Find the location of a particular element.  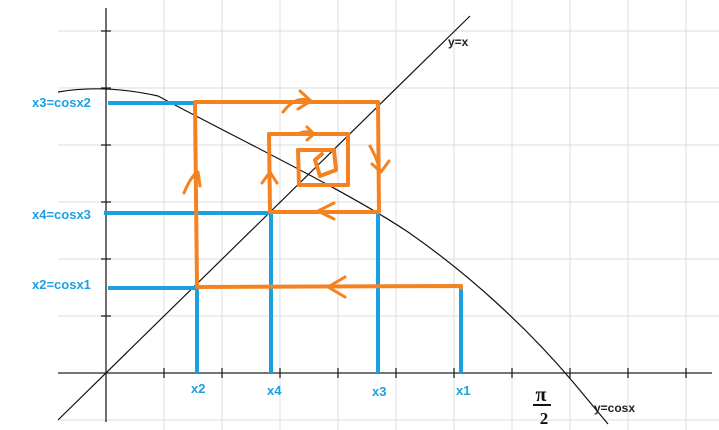

label-x2-cosx1: x2=cosx1 is located at coordinates (61, 284).